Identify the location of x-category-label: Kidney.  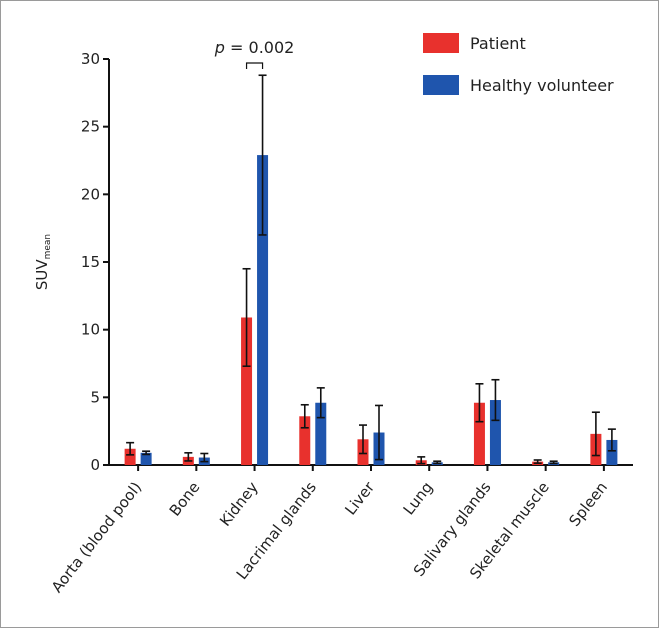
(239, 503).